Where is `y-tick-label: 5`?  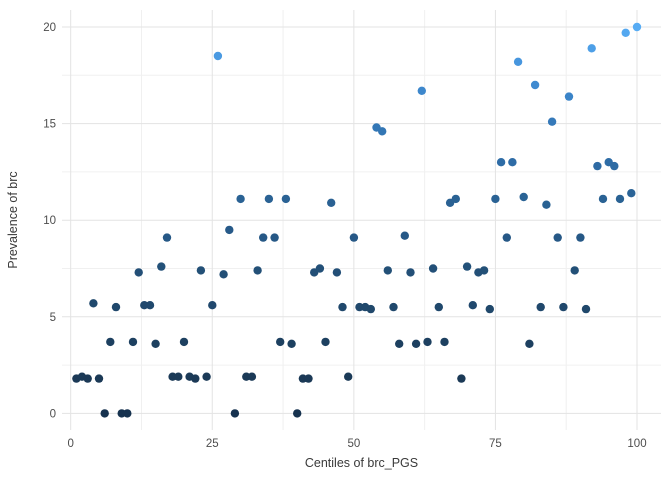 y-tick-label: 5 is located at coordinates (53, 318).